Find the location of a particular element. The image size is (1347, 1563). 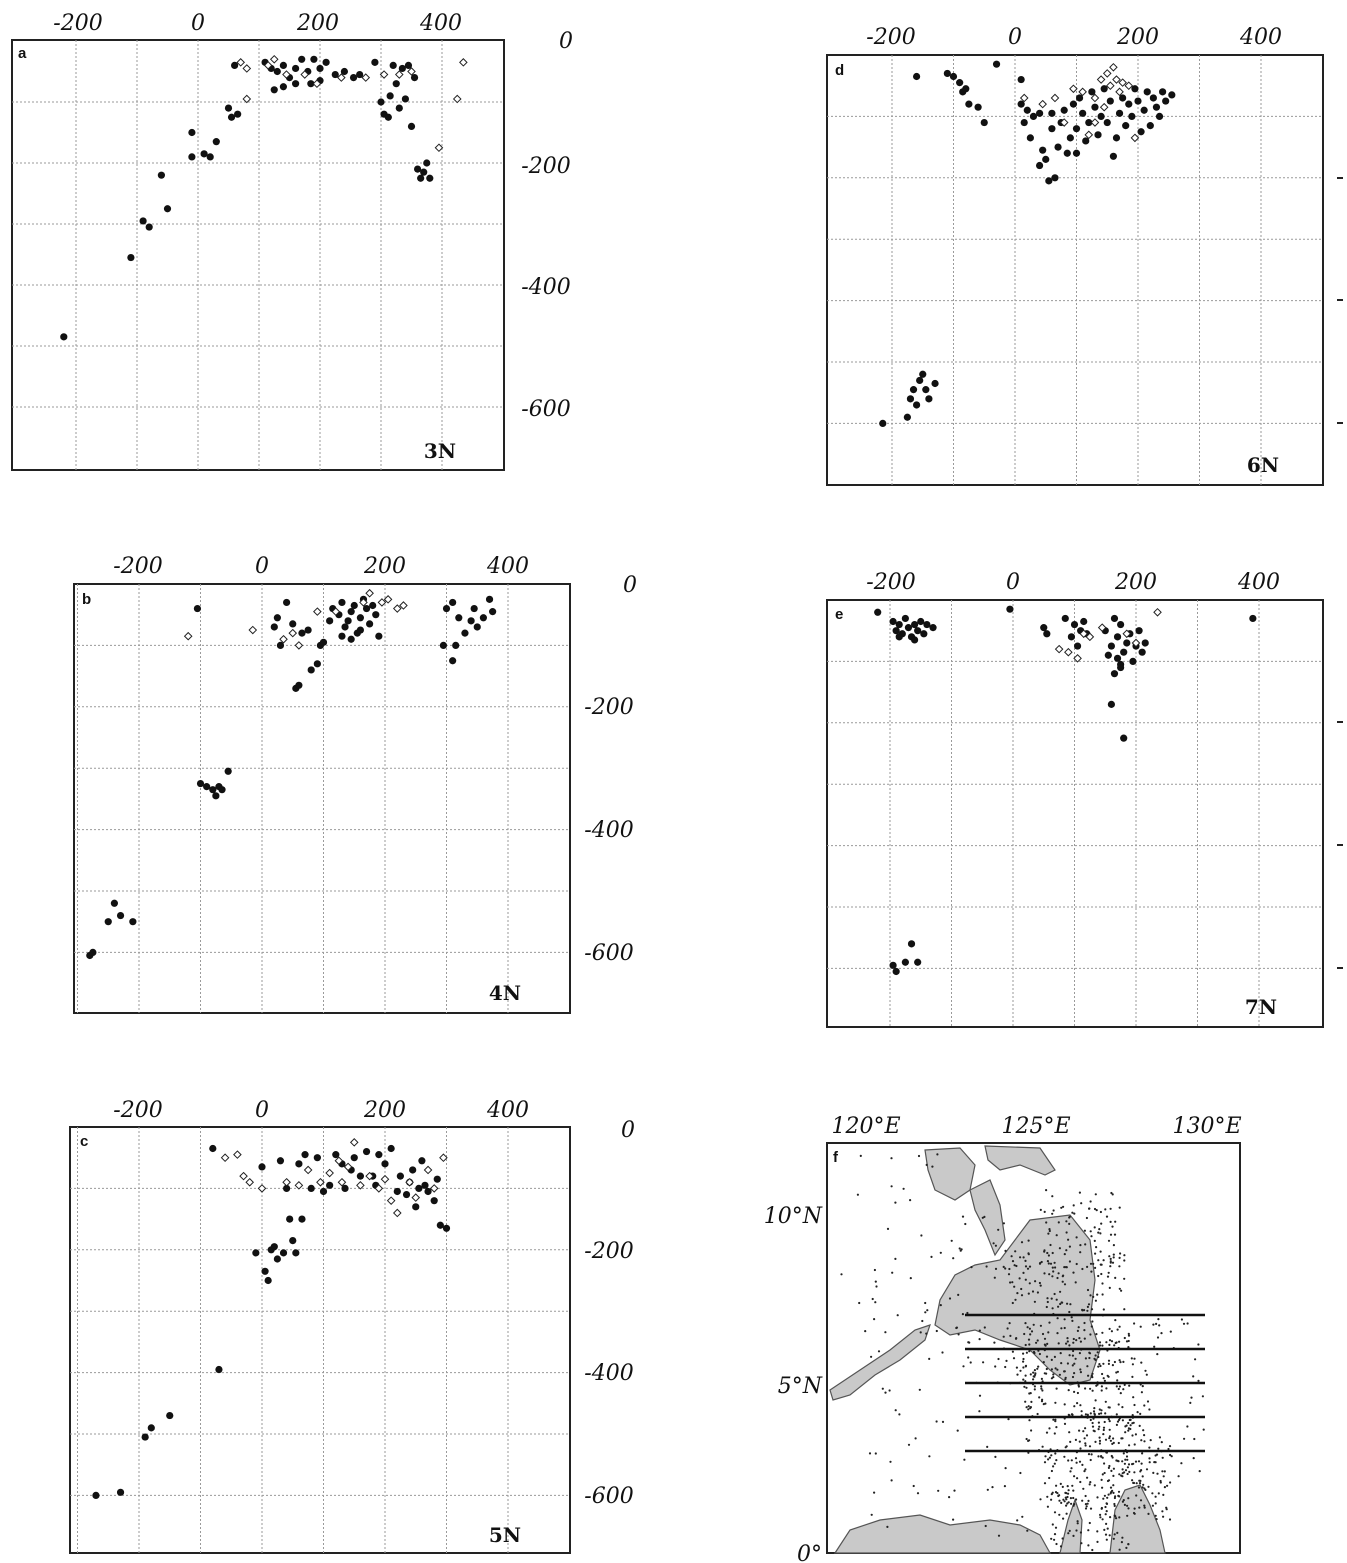

panel-e-points is located at coordinates (1065, 790).